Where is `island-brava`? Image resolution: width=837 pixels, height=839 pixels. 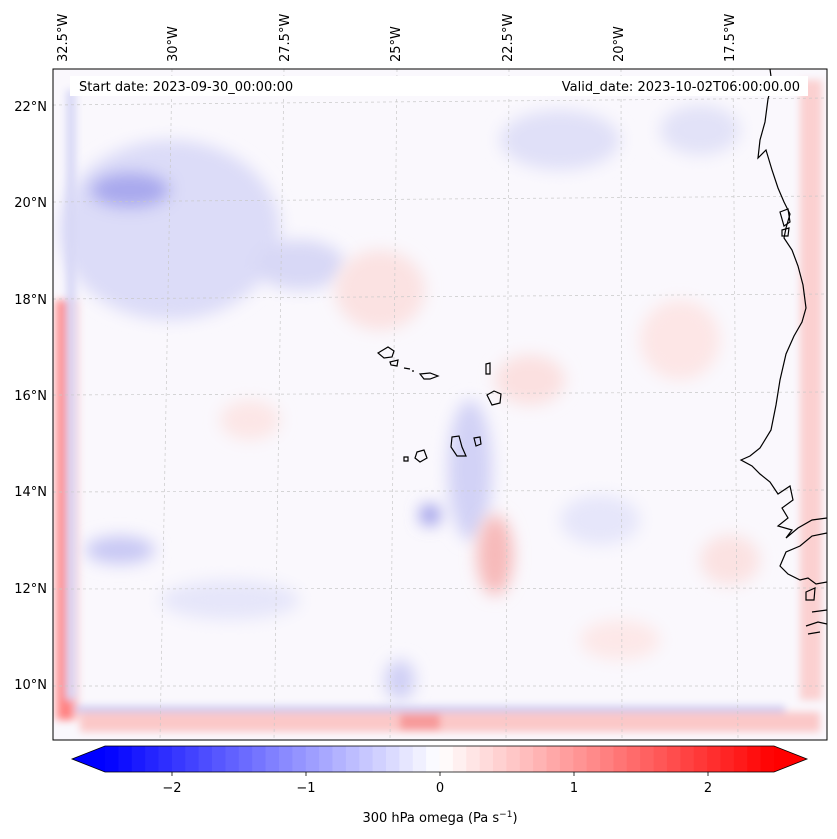
island-brava is located at coordinates (406, 459).